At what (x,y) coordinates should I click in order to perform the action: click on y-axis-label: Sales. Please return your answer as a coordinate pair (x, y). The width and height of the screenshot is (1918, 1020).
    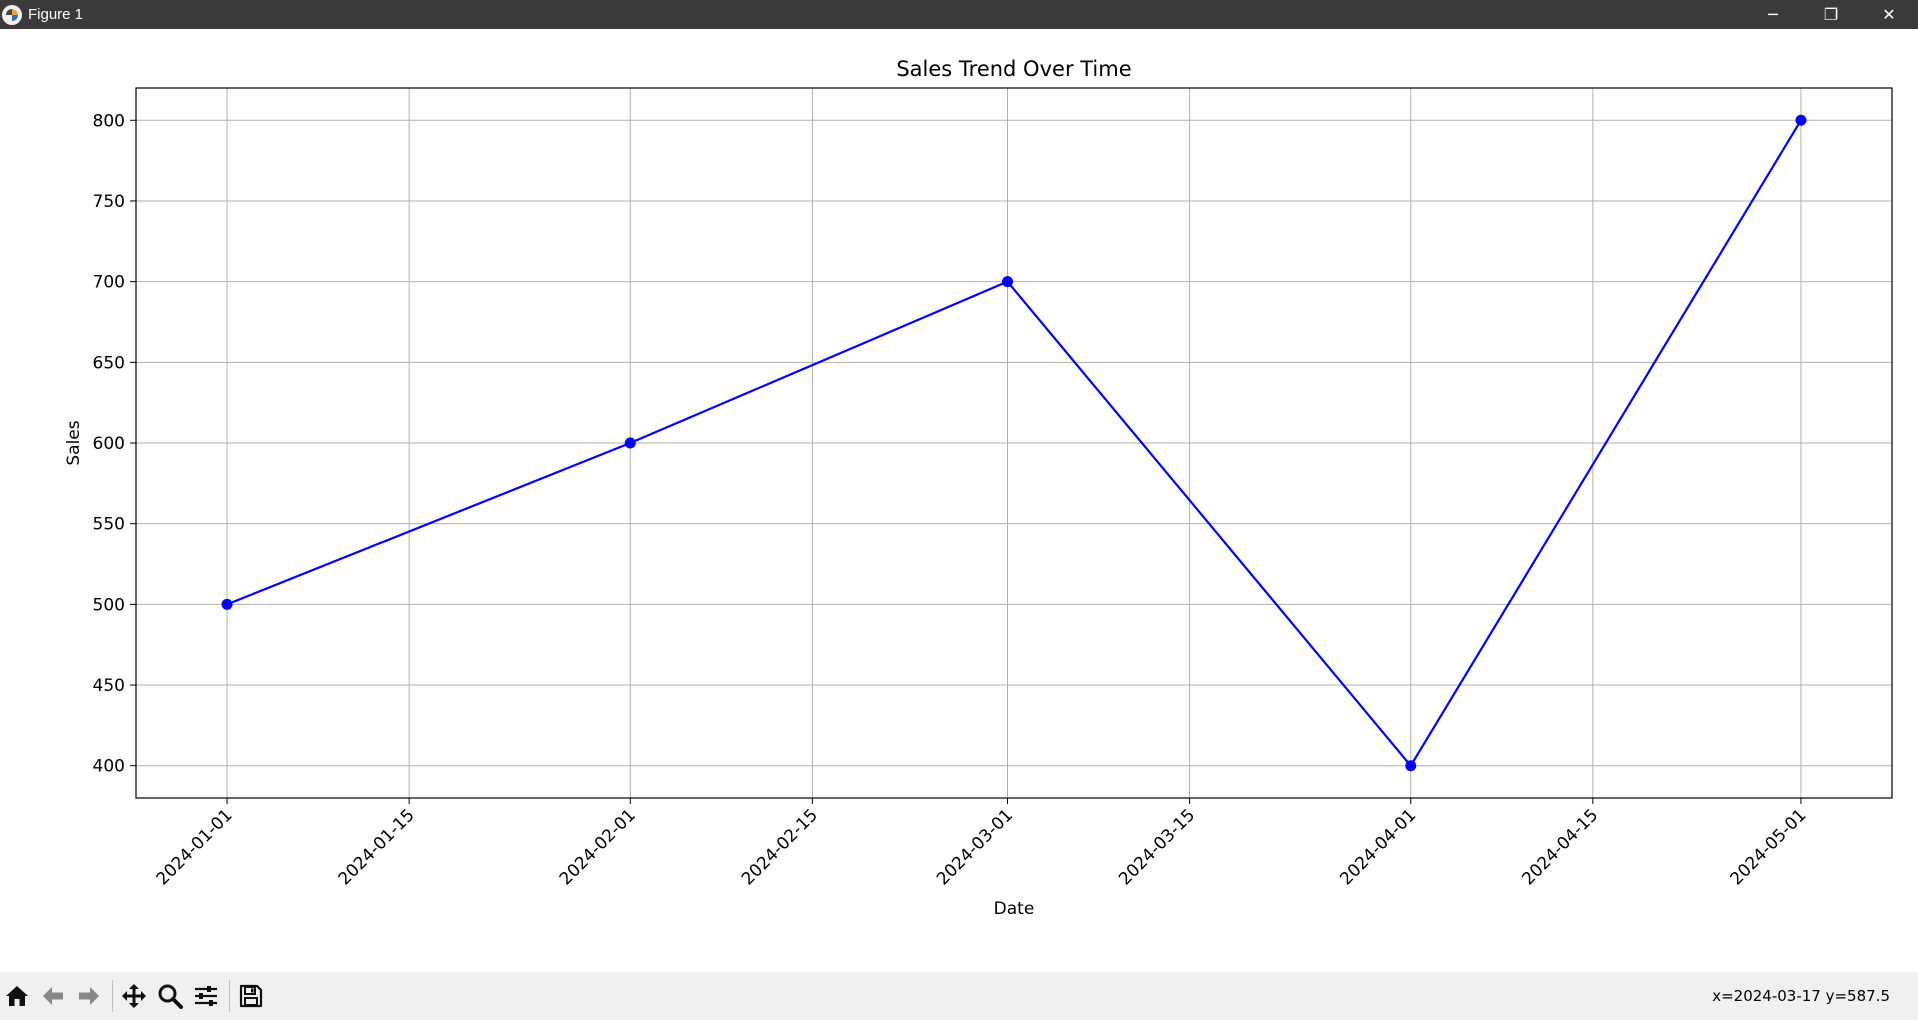
    Looking at the image, I should click on (74, 442).